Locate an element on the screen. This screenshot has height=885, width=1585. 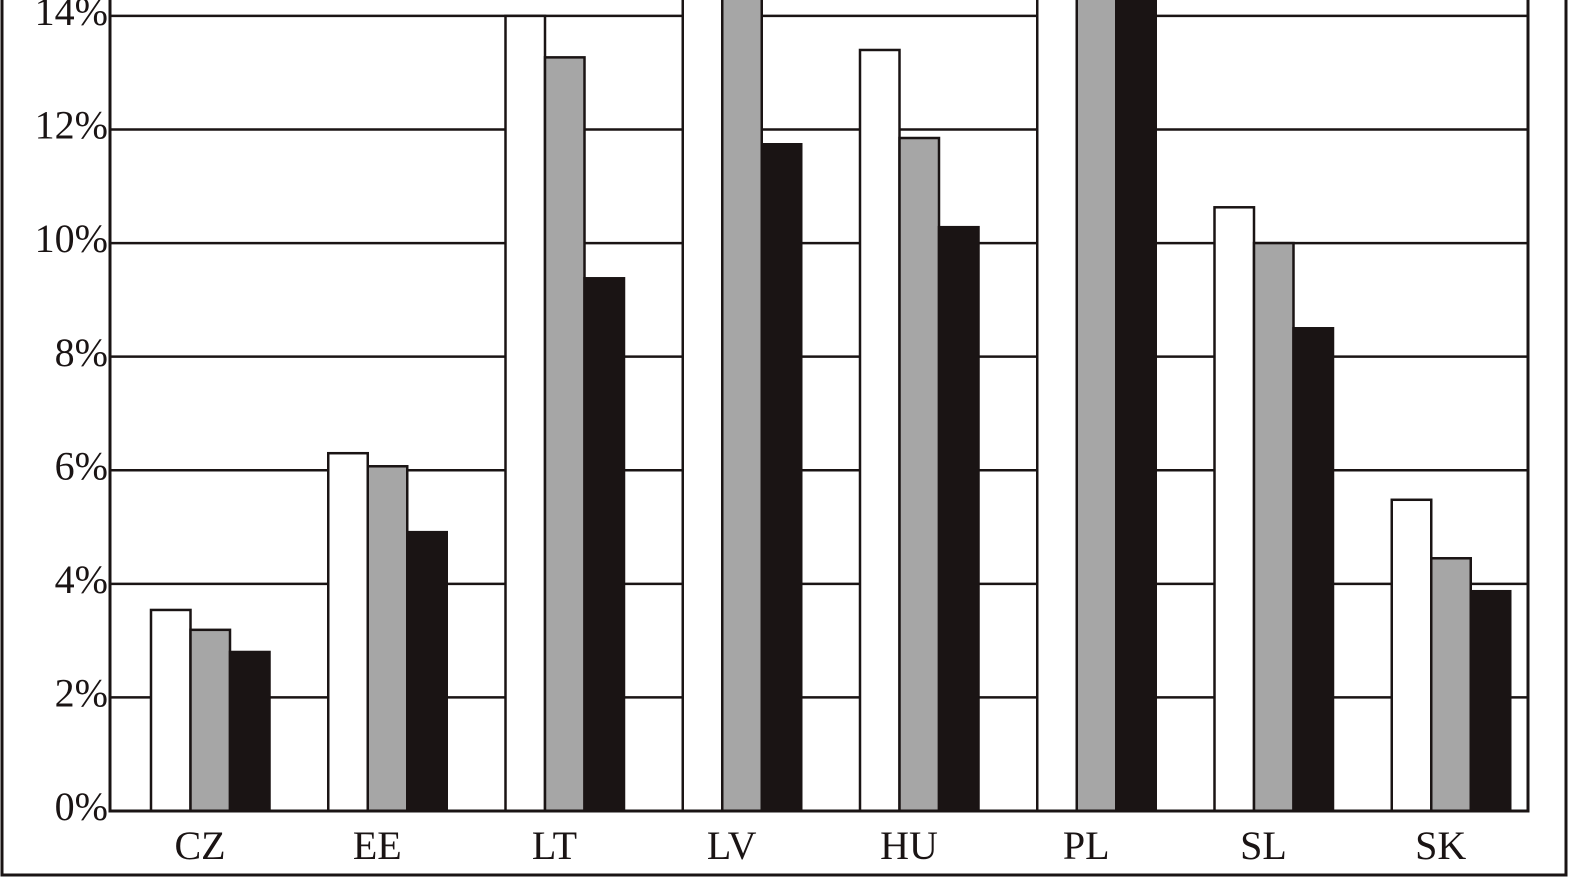
x-tick-label: SK is located at coordinates (1440, 845).